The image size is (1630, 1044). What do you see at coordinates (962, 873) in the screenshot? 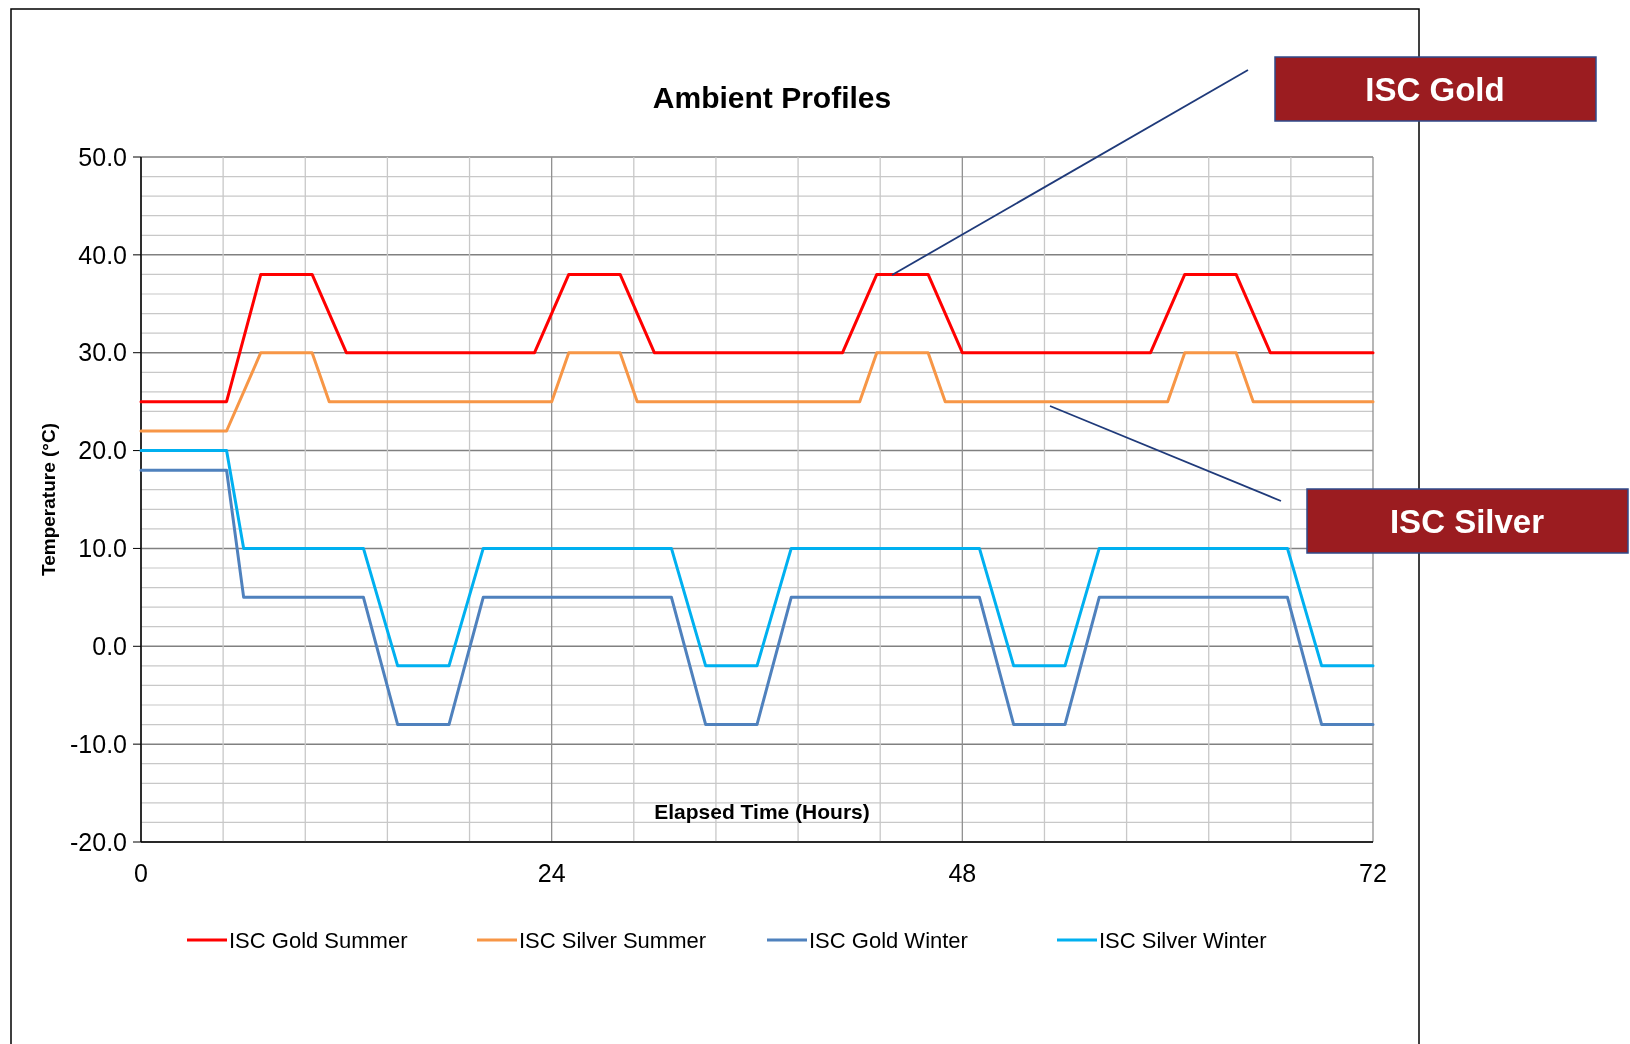
I see `x-tick-label: 48` at bounding box center [962, 873].